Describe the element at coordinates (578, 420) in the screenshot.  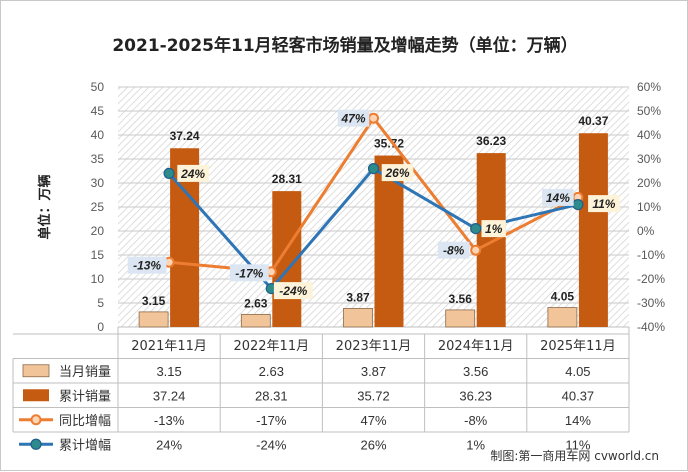
I see `table-value-cell: 14%` at that location.